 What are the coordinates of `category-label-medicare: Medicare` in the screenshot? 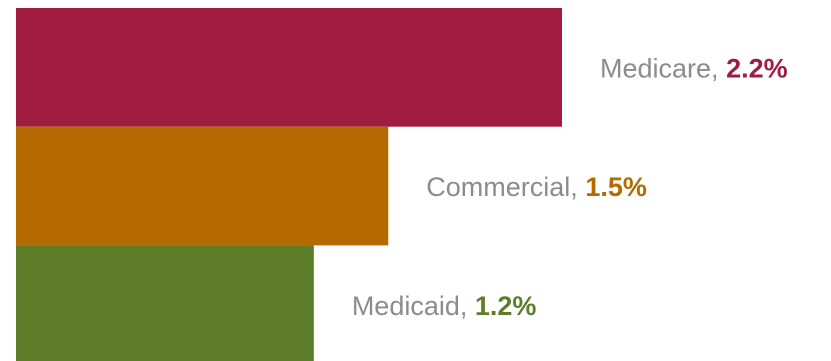 It's located at (655, 68).